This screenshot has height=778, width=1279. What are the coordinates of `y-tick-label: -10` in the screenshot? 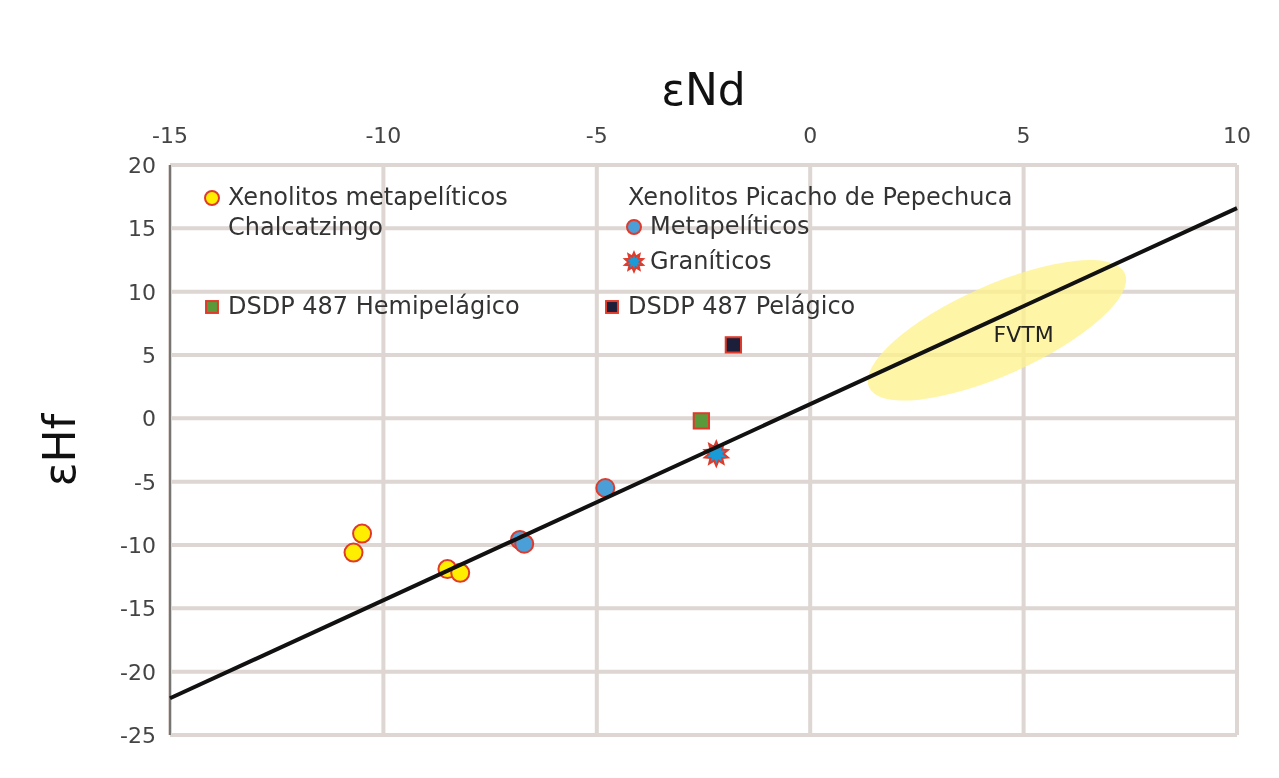 It's located at (138, 545).